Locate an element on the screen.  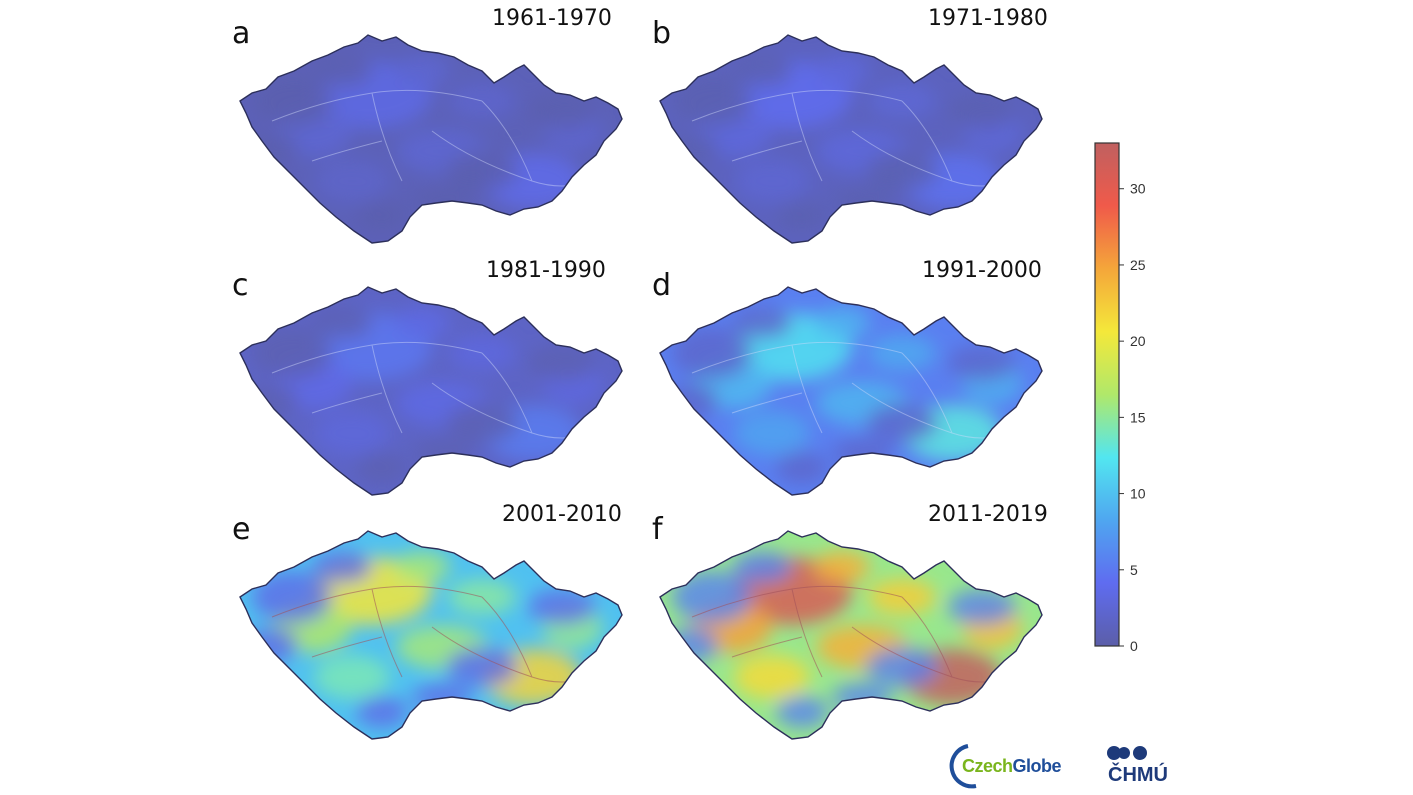
map-panel-d: d 1991-2000 is located at coordinates (862, 380).